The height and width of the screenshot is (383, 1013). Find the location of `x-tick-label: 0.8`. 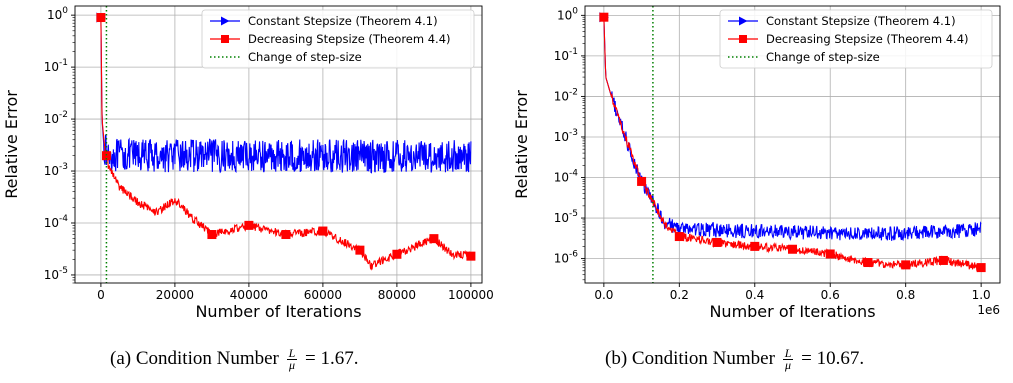

x-tick-label: 0.8 is located at coordinates (905, 295).